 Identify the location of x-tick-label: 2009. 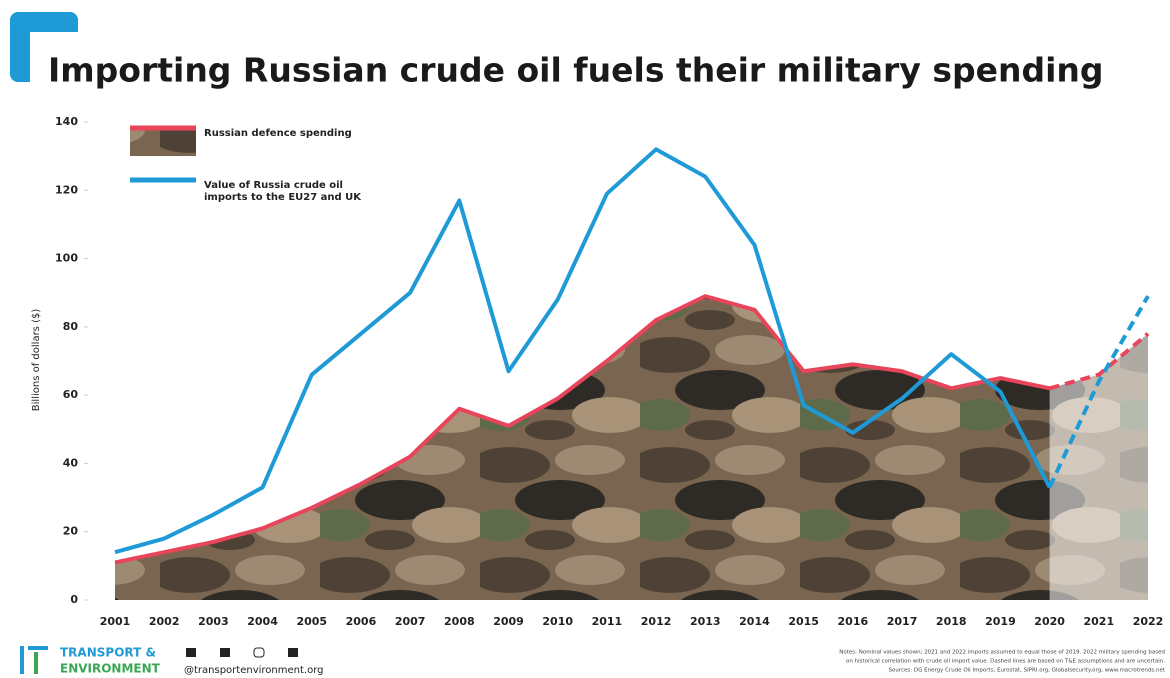
(508, 621).